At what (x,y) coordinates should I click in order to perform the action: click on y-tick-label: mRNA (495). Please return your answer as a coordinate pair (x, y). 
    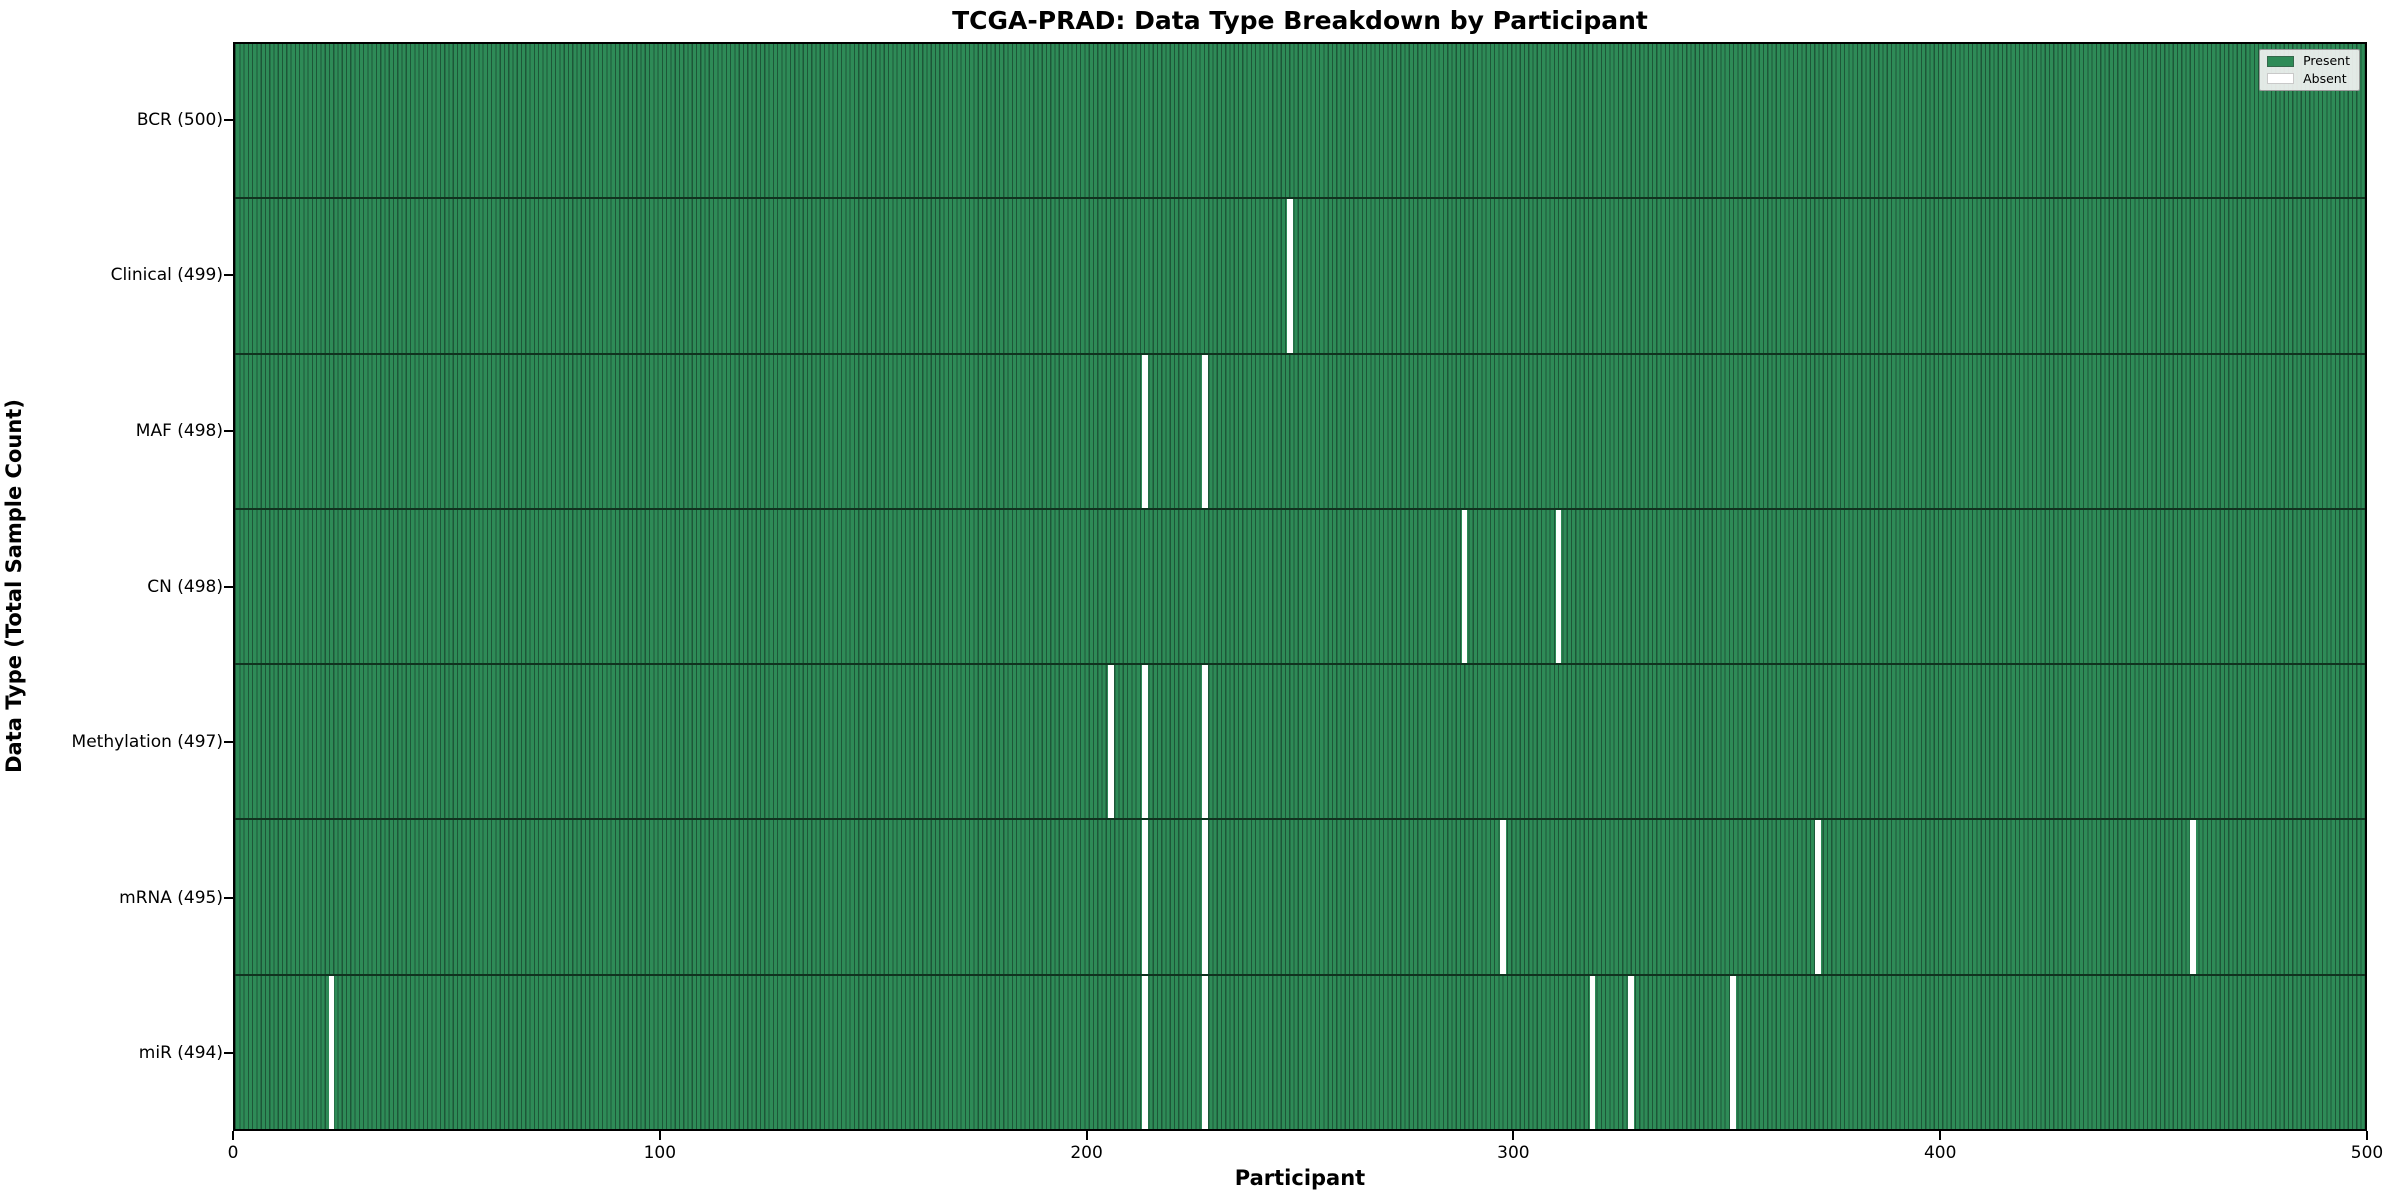
    Looking at the image, I should click on (171, 897).